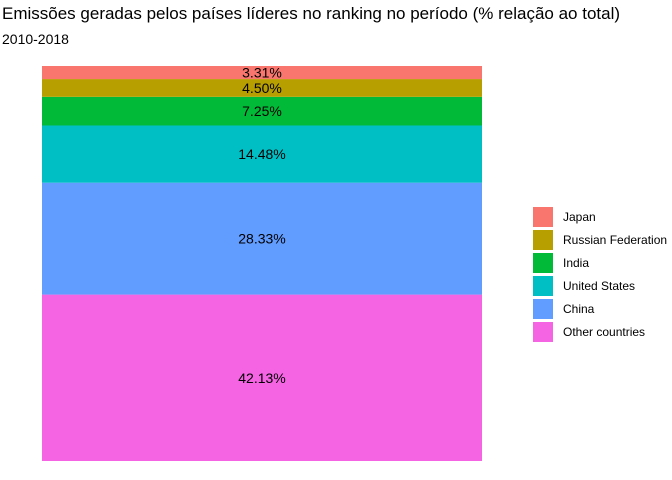 The height and width of the screenshot is (480, 672). Describe the element at coordinates (579, 216) in the screenshot. I see `legend-label: Japan` at that location.